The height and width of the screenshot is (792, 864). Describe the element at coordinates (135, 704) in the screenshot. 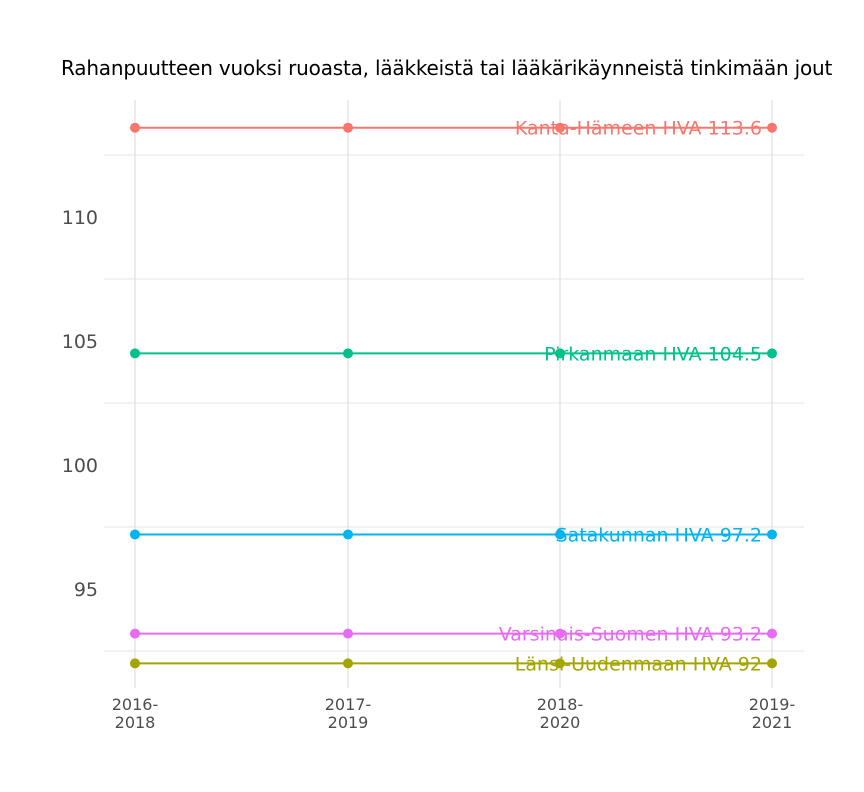

I see `x-tick-label: 2016-` at that location.